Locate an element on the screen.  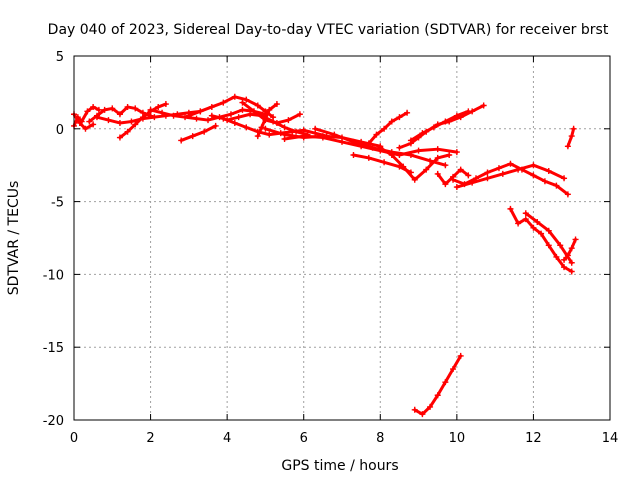
y-tick-label: -10 is located at coordinates (53, 275).